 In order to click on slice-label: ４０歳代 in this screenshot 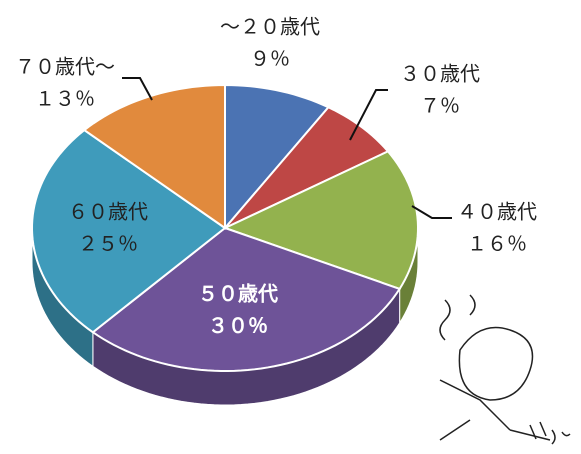, I will do `click(497, 212)`.